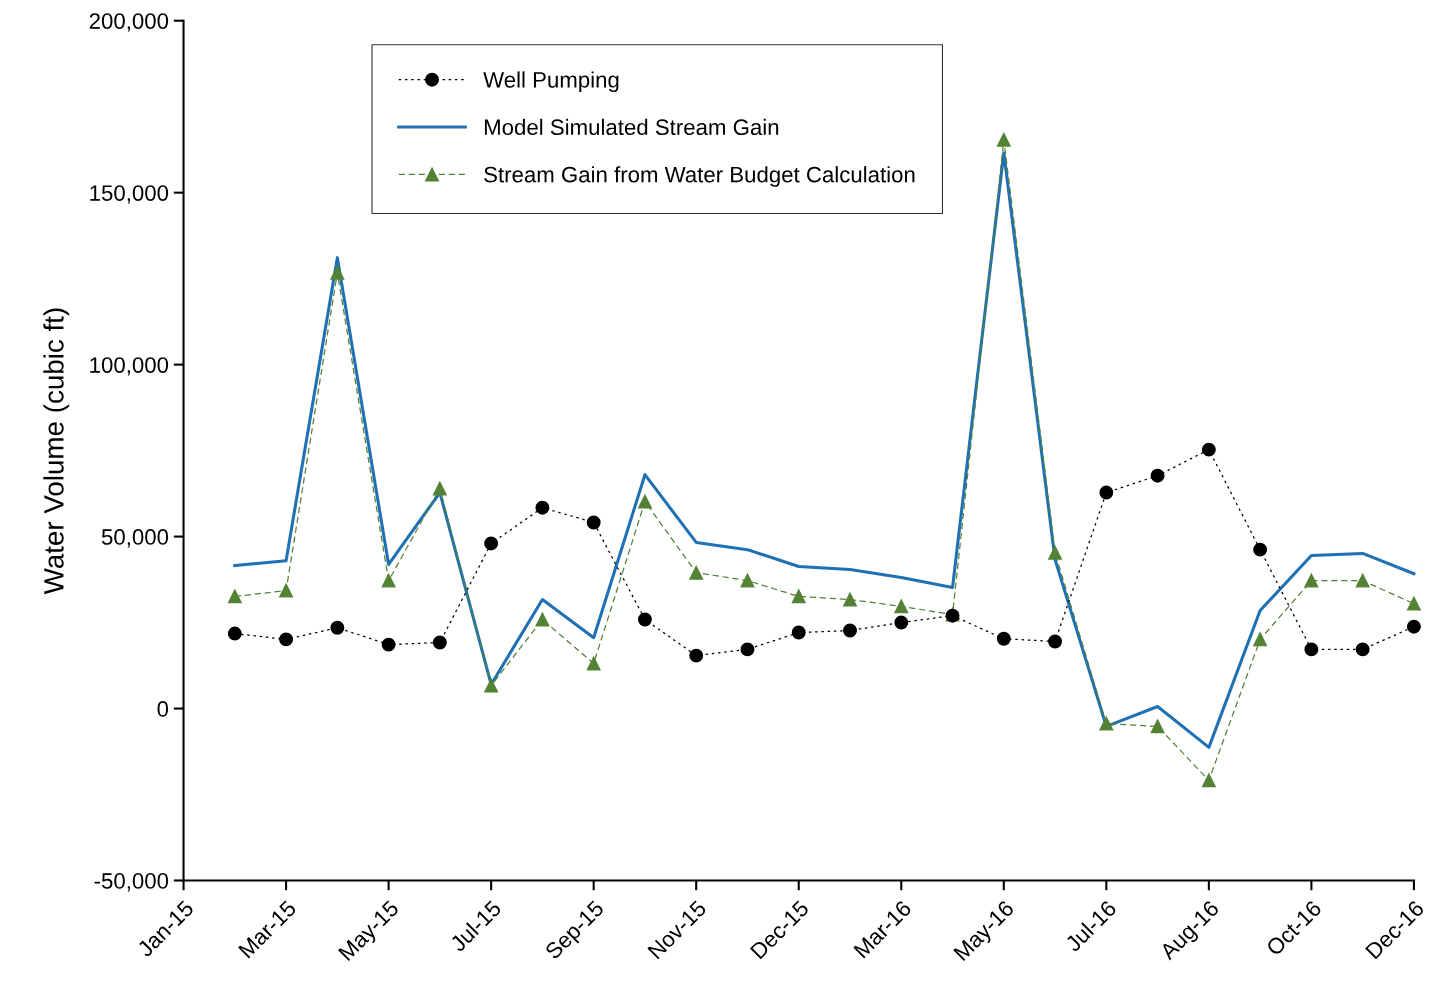  What do you see at coordinates (129, 22) in the screenshot?
I see `y-tick-label: 200,000` at bounding box center [129, 22].